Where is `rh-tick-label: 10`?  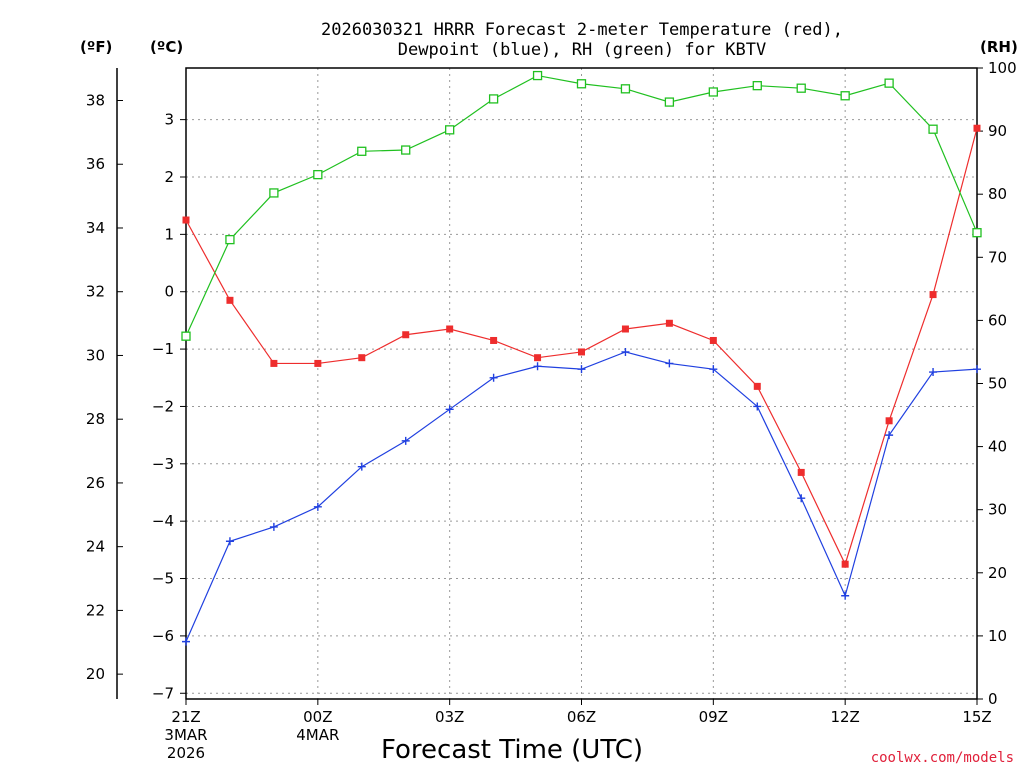 rh-tick-label: 10 is located at coordinates (997, 636).